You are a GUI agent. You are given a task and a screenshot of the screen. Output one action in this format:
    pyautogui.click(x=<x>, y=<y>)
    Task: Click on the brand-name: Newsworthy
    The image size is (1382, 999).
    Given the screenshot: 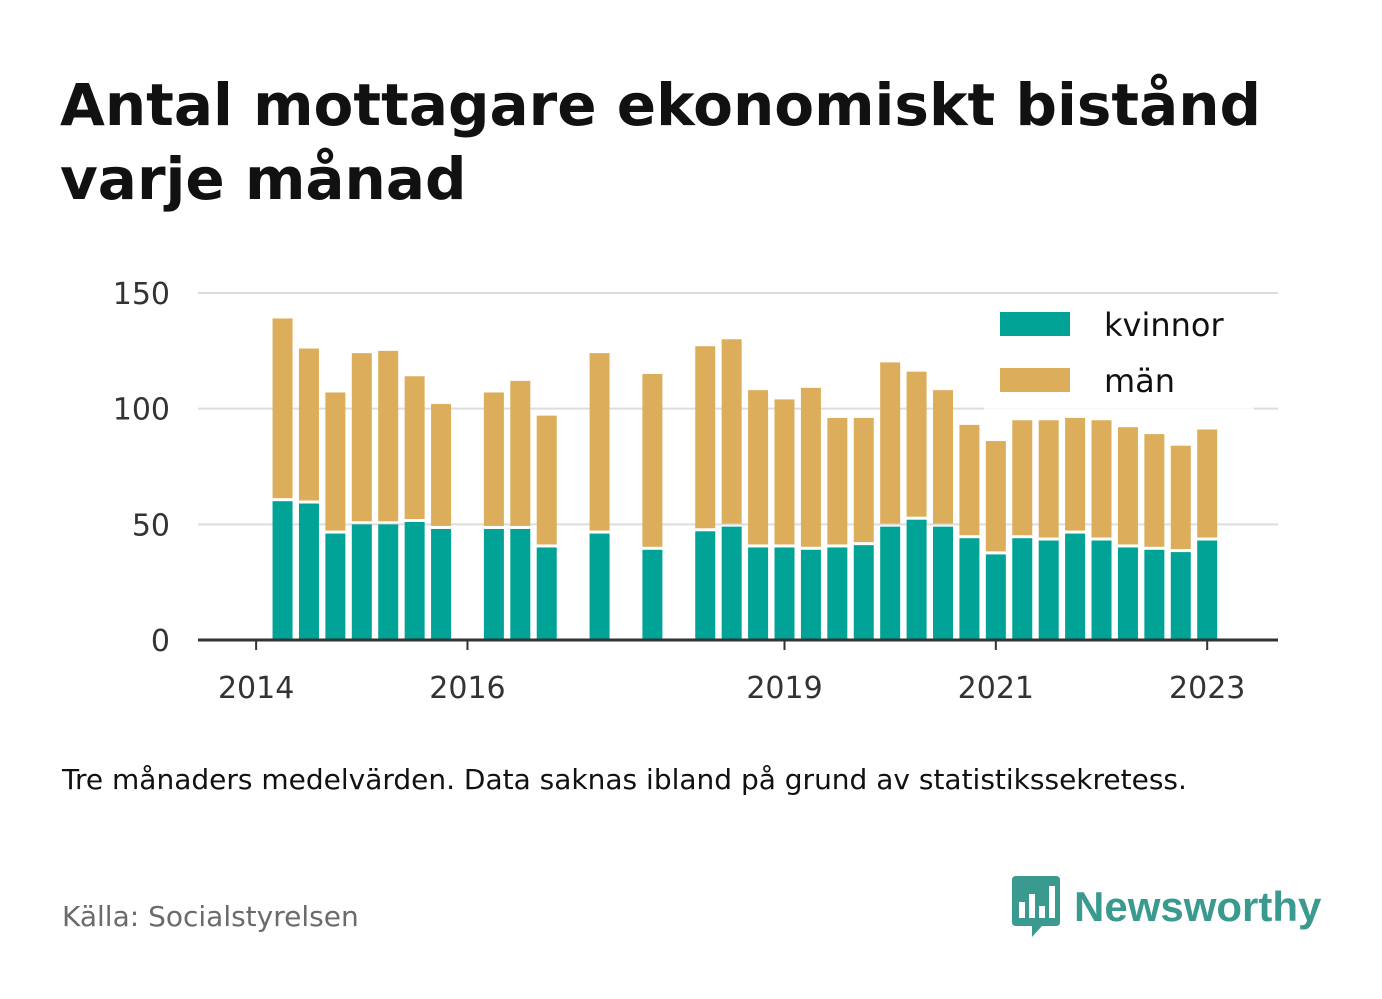 What is the action you would take?
    pyautogui.click(x=1198, y=906)
    